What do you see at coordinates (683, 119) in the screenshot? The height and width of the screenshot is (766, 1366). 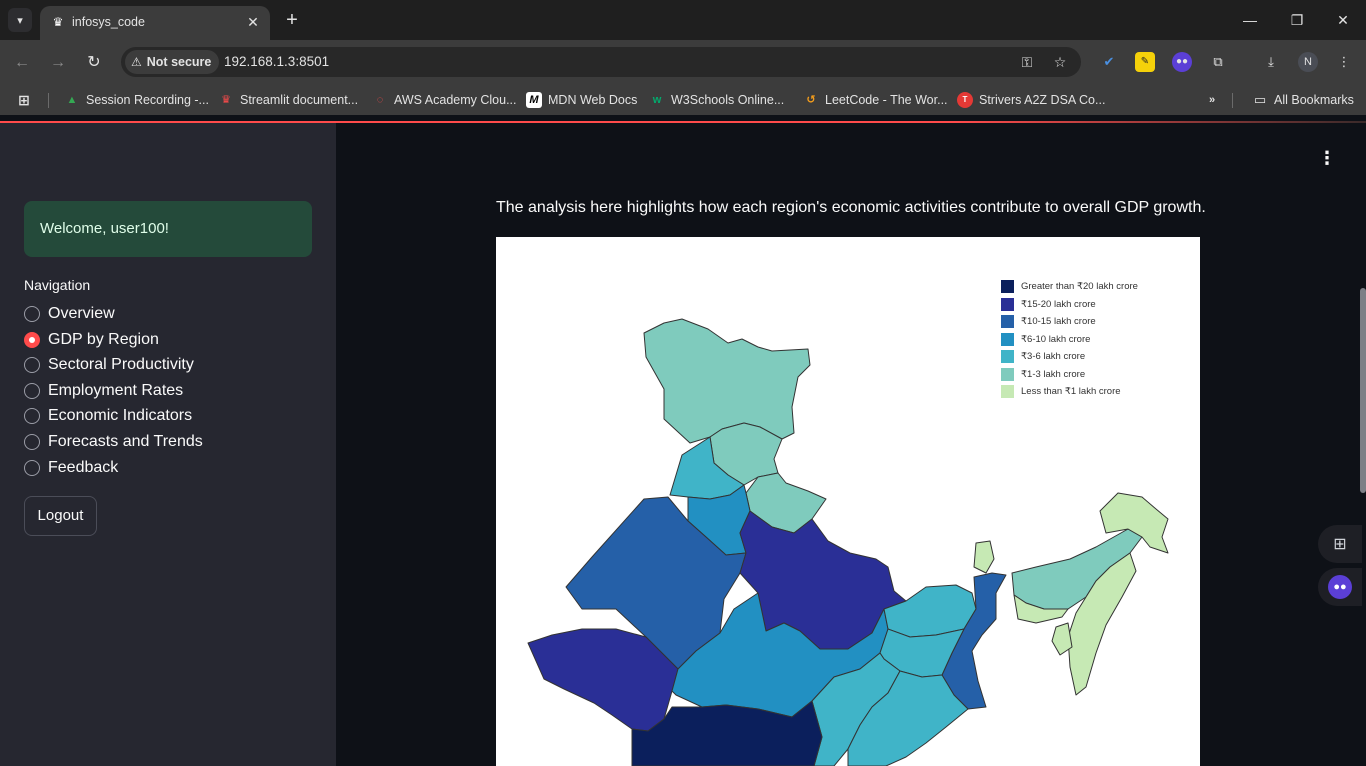 I see `streamlit-header-decoration` at bounding box center [683, 119].